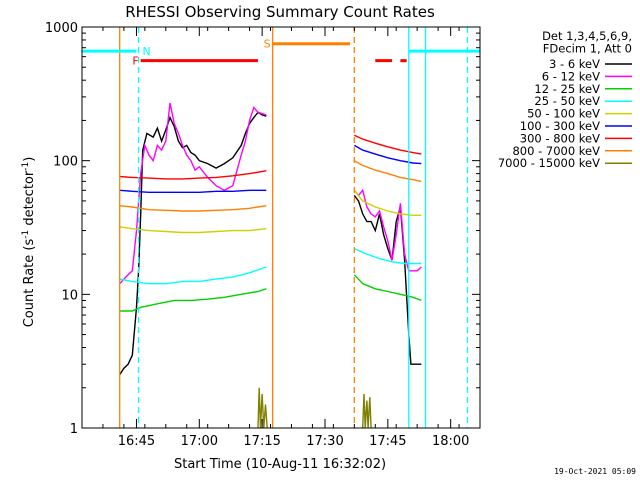 The width and height of the screenshot is (640, 480). What do you see at coordinates (26, 166) in the screenshot?
I see `y-axis-label-sup2: -1` at bounding box center [26, 166].